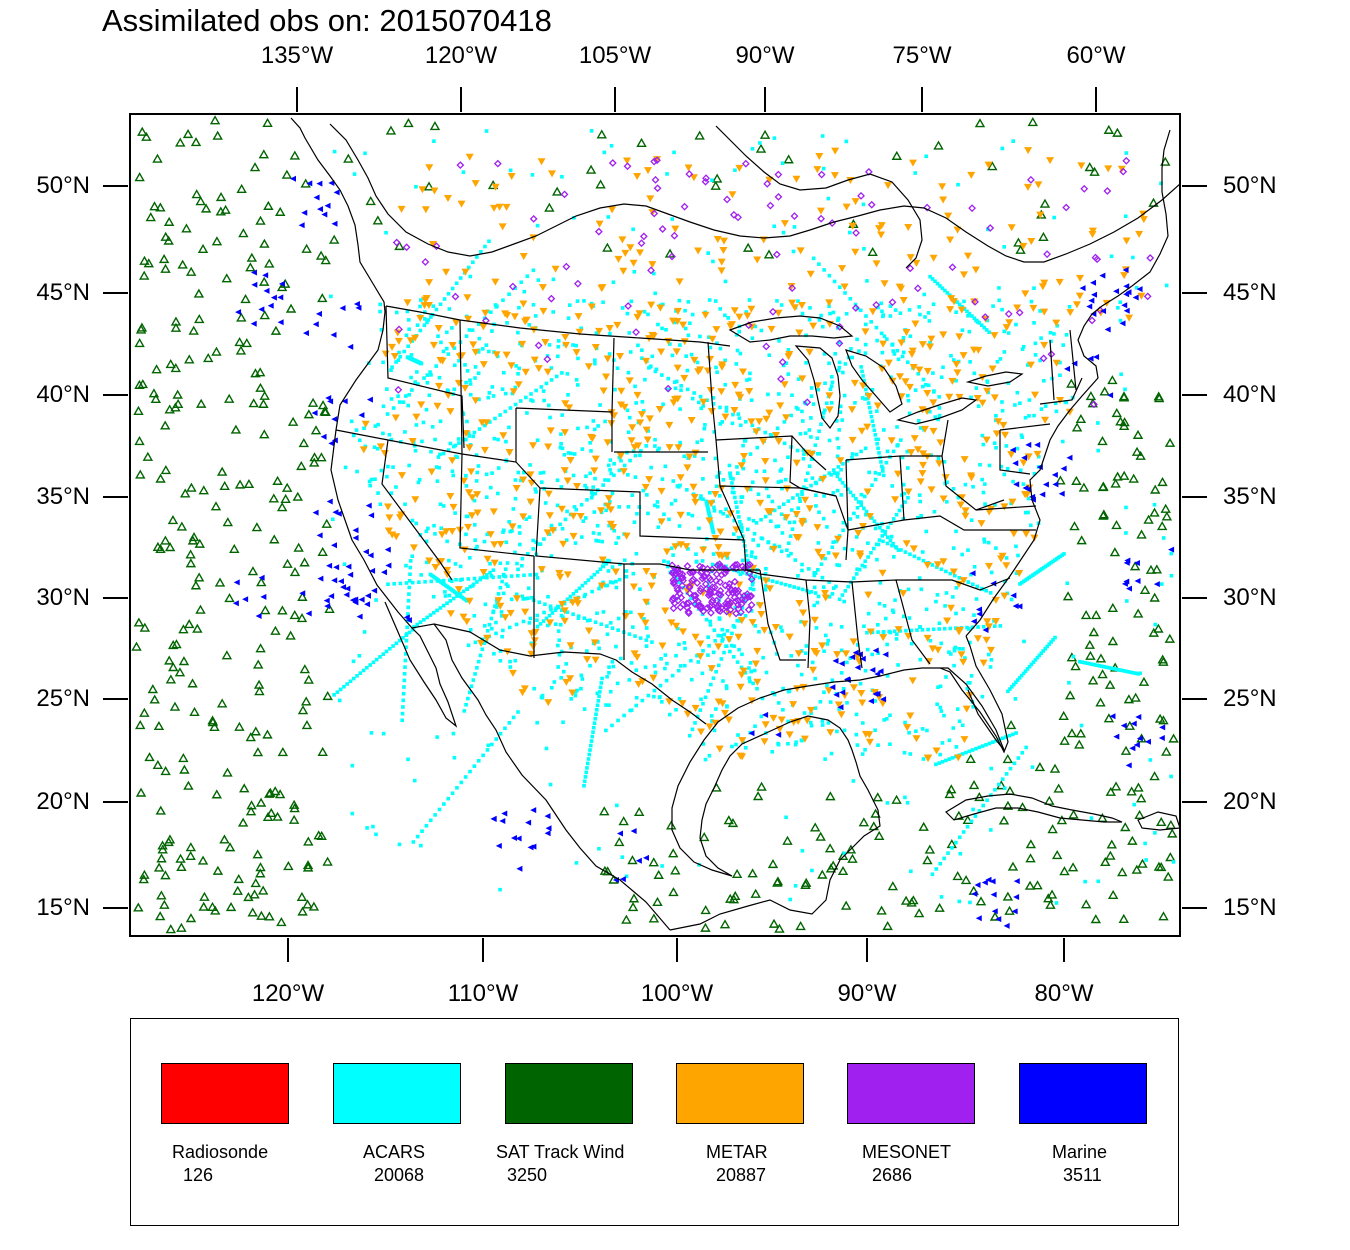 This screenshot has width=1350, height=1250. Describe the element at coordinates (560, 1152) in the screenshot. I see `legend-label: SAT Track Wind` at that location.